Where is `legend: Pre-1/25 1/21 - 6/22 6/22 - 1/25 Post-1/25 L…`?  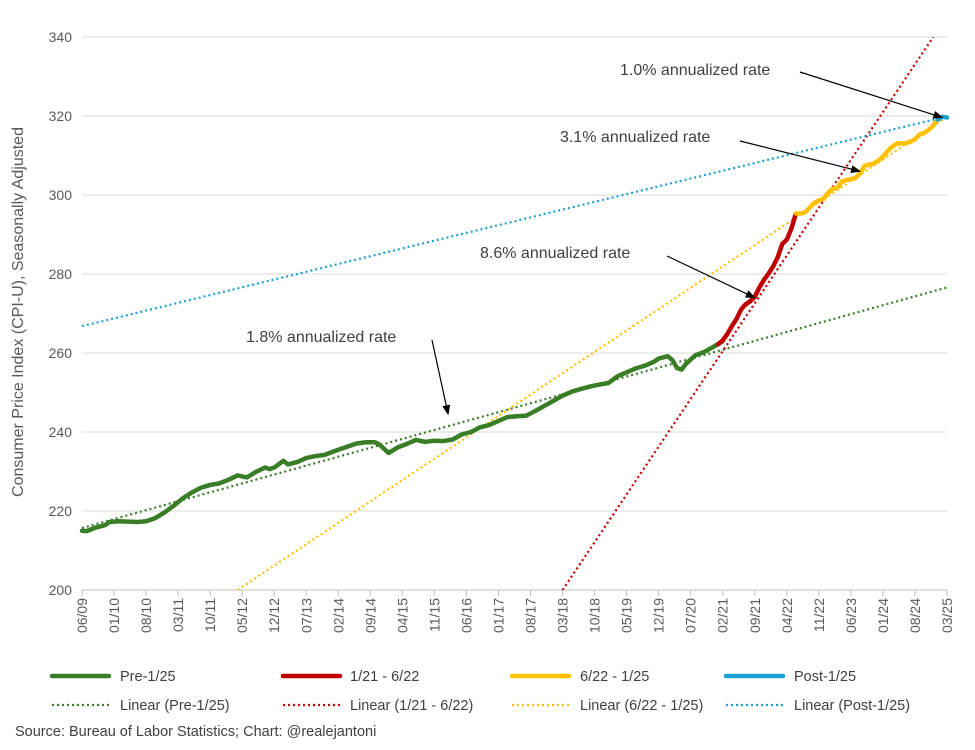
legend: Pre-1/25 1/21 - 6/22 6/22 - 1/25 Post-1/25 L… is located at coordinates (479, 691).